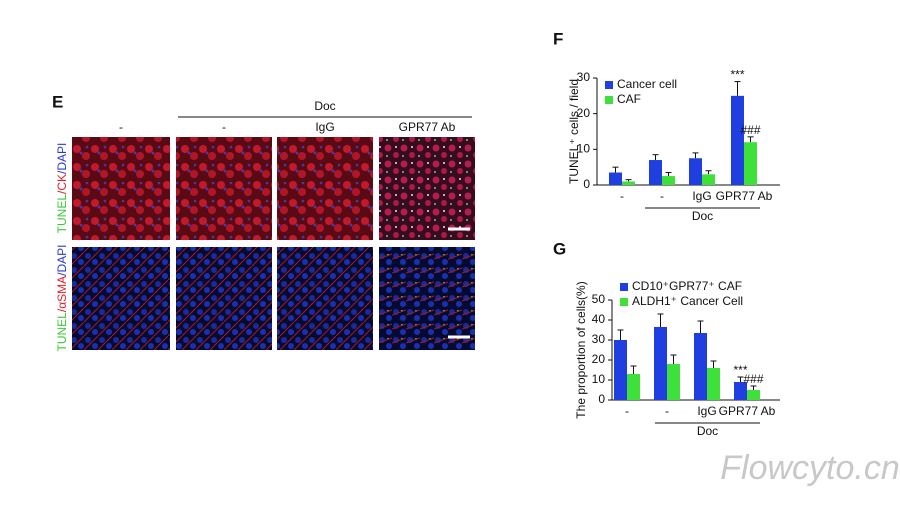 This screenshot has width=900, height=506. Describe the element at coordinates (629, 99) in the screenshot. I see `legend-label: CAF` at that location.